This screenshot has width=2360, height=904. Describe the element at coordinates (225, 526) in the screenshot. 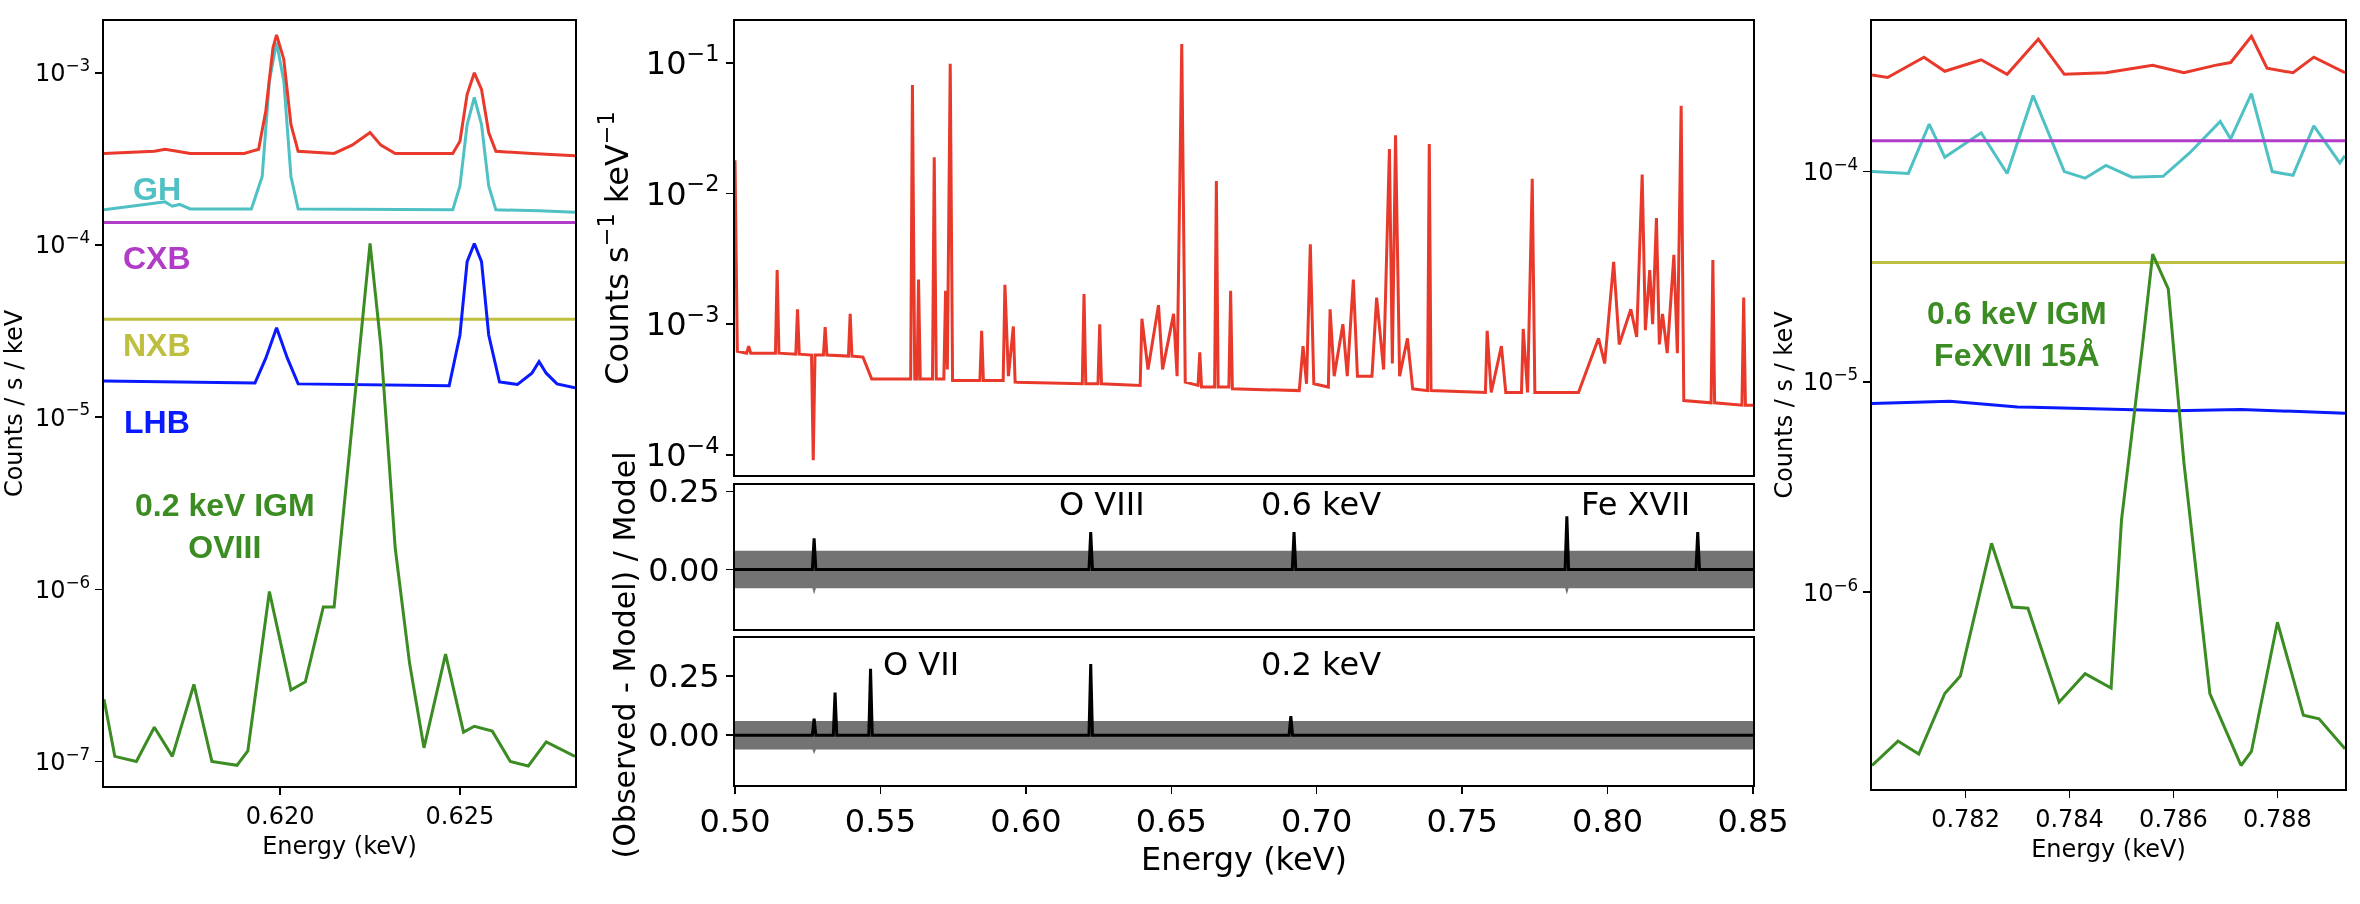

I see `series-label: 0.2 keV IGM OVIII` at that location.